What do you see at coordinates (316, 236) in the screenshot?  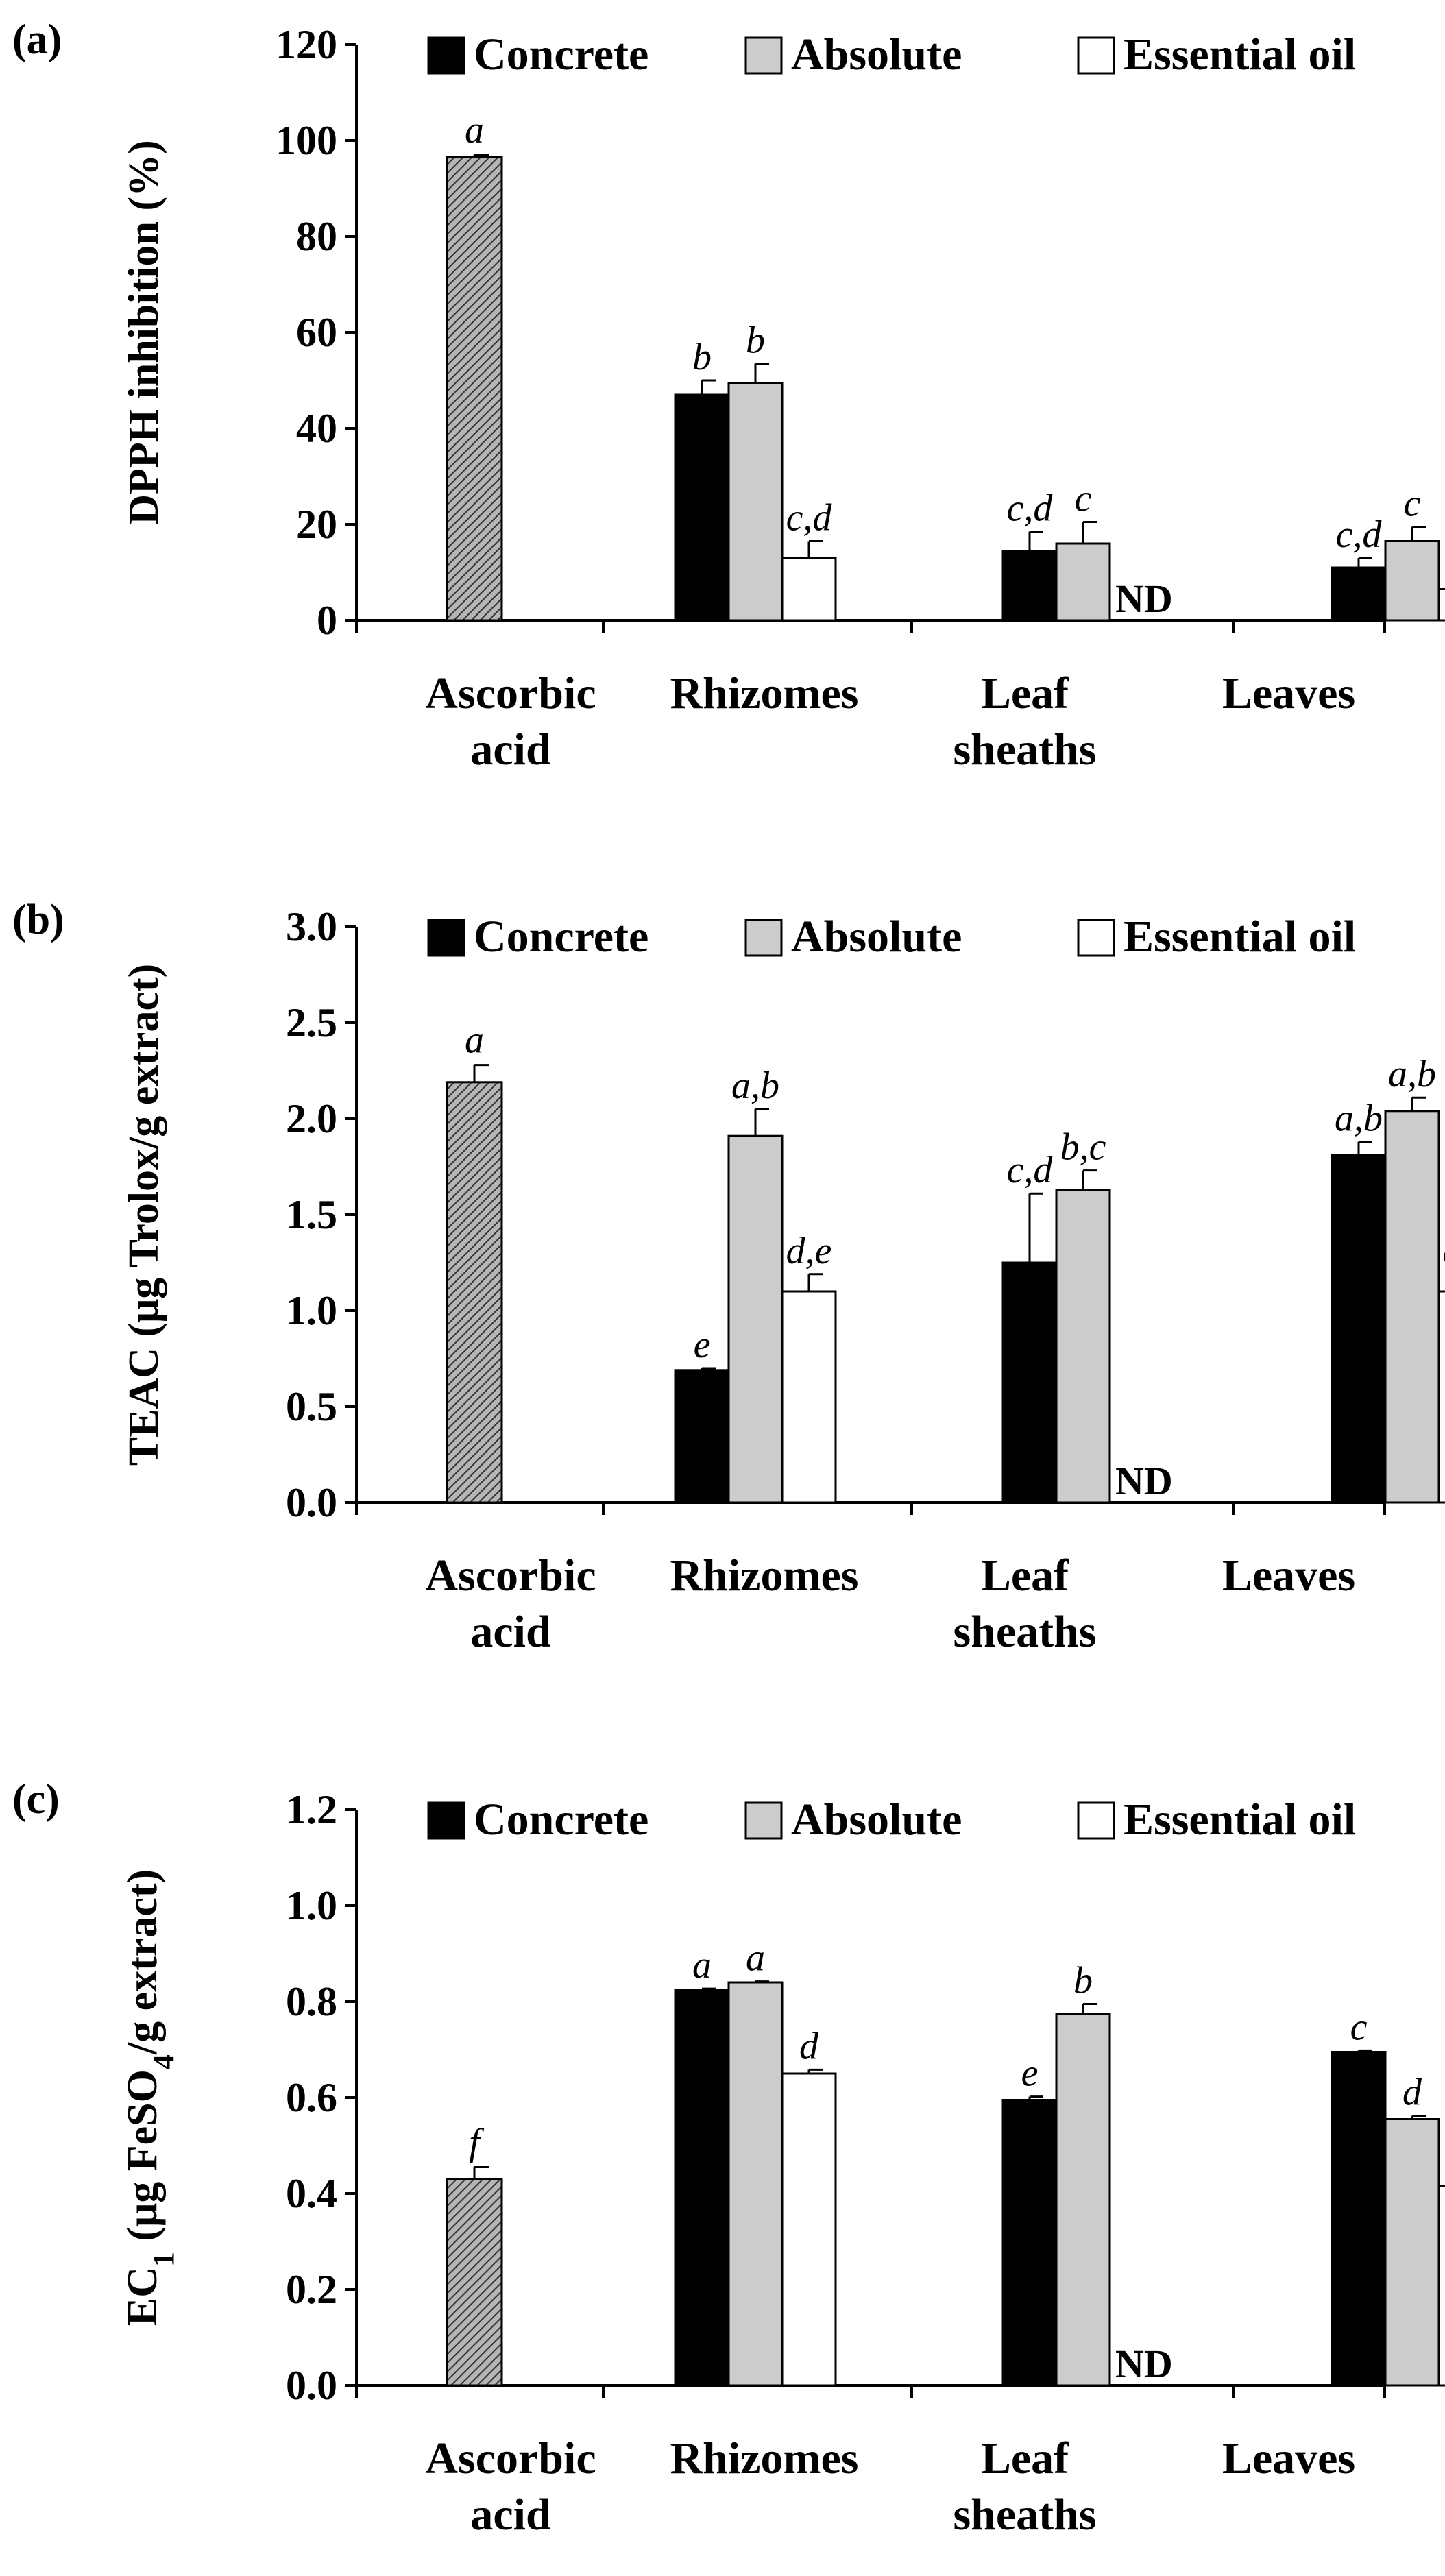 I see `y-tick-label: 80` at bounding box center [316, 236].